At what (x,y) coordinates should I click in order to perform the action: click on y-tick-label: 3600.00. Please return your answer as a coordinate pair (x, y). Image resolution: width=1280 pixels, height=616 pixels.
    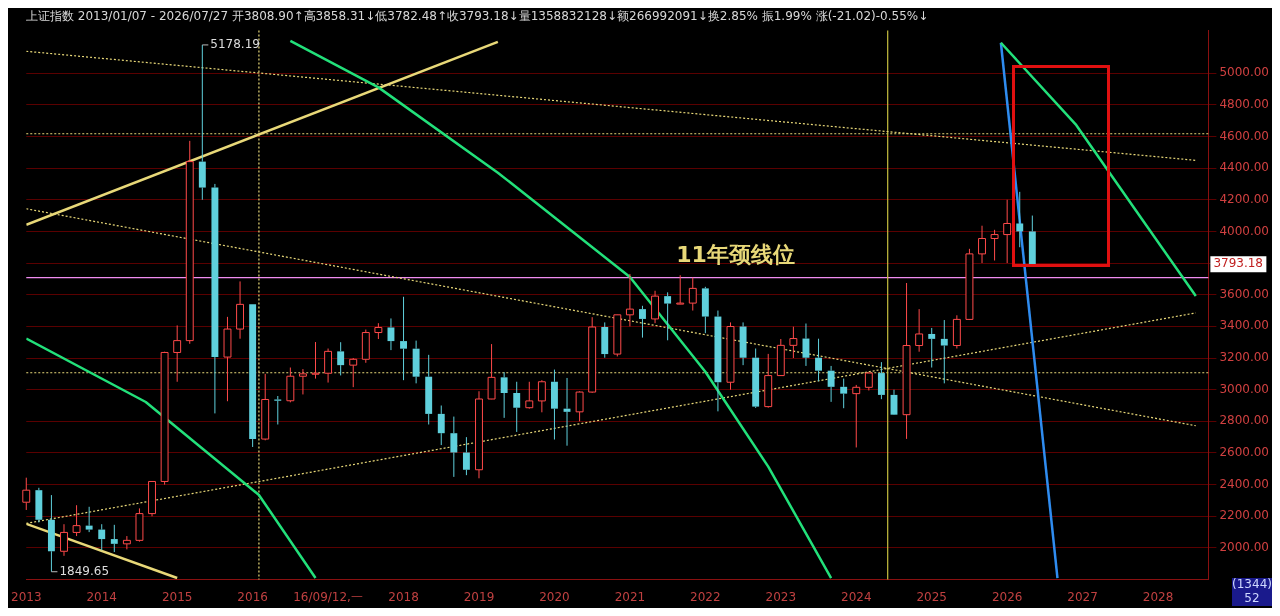
    Looking at the image, I should click on (1244, 293).